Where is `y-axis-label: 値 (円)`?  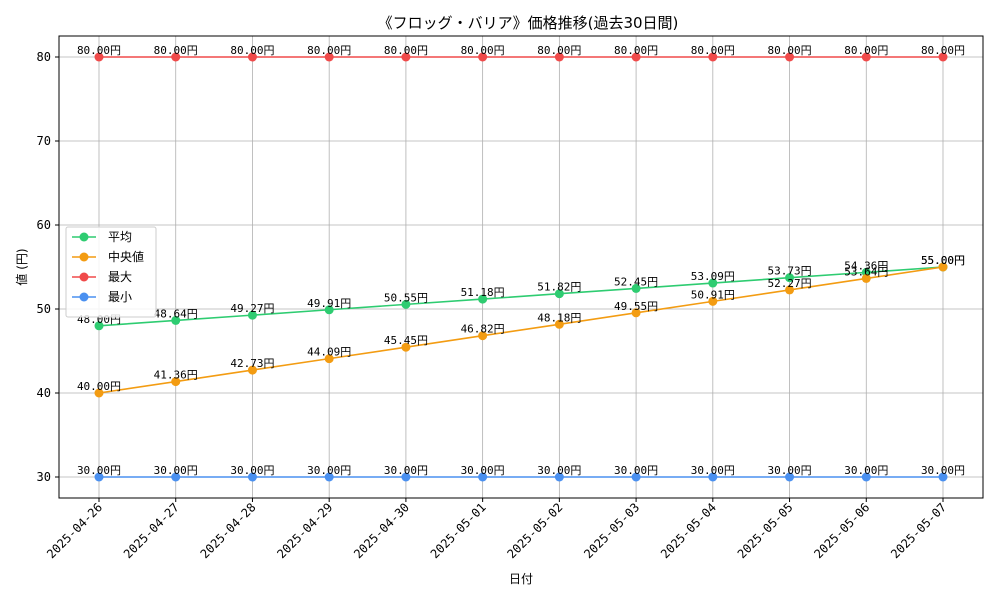 y-axis-label: 値 (円) is located at coordinates (21, 266).